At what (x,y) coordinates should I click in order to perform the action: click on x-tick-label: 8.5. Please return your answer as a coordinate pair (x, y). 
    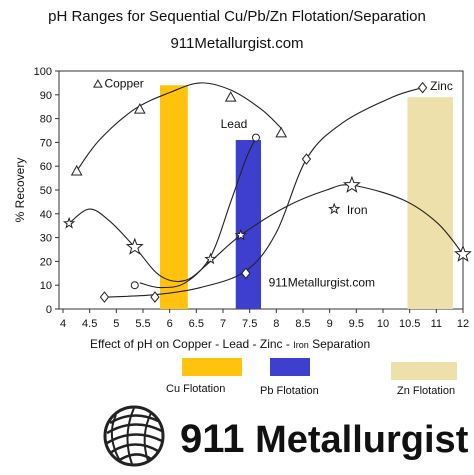
    Looking at the image, I should click on (302, 324).